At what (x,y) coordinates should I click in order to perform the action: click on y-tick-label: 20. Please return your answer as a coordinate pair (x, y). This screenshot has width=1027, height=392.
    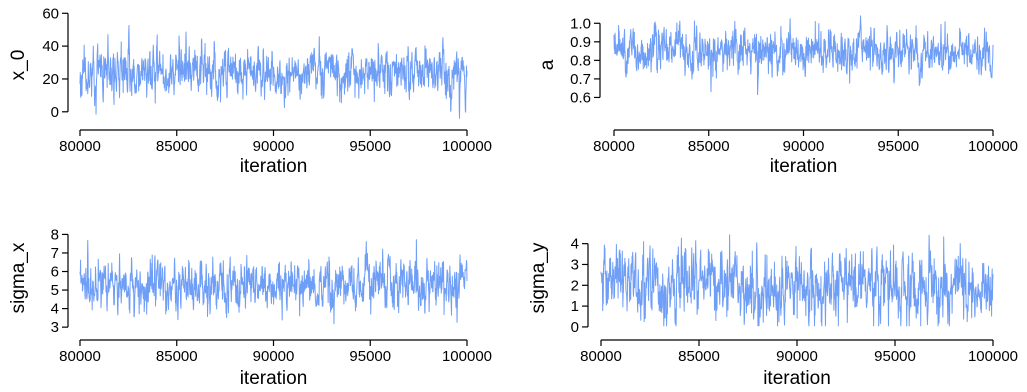
    Looking at the image, I should click on (50, 79).